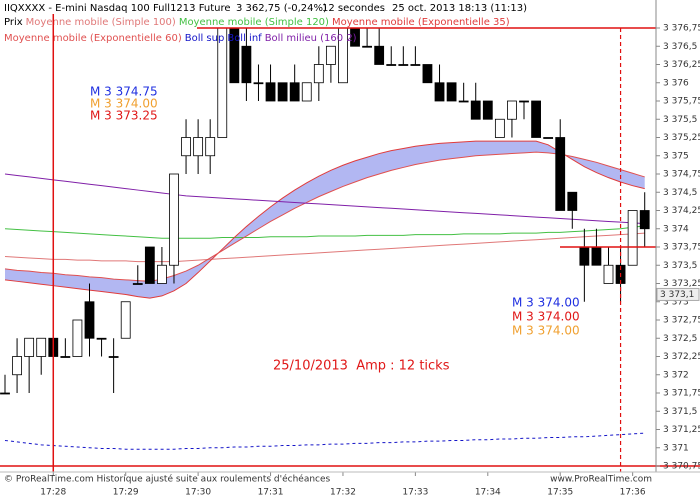 The image size is (700, 500). What do you see at coordinates (681, 430) in the screenshot?
I see `y-tick-label: 3 371,25` at bounding box center [681, 430].